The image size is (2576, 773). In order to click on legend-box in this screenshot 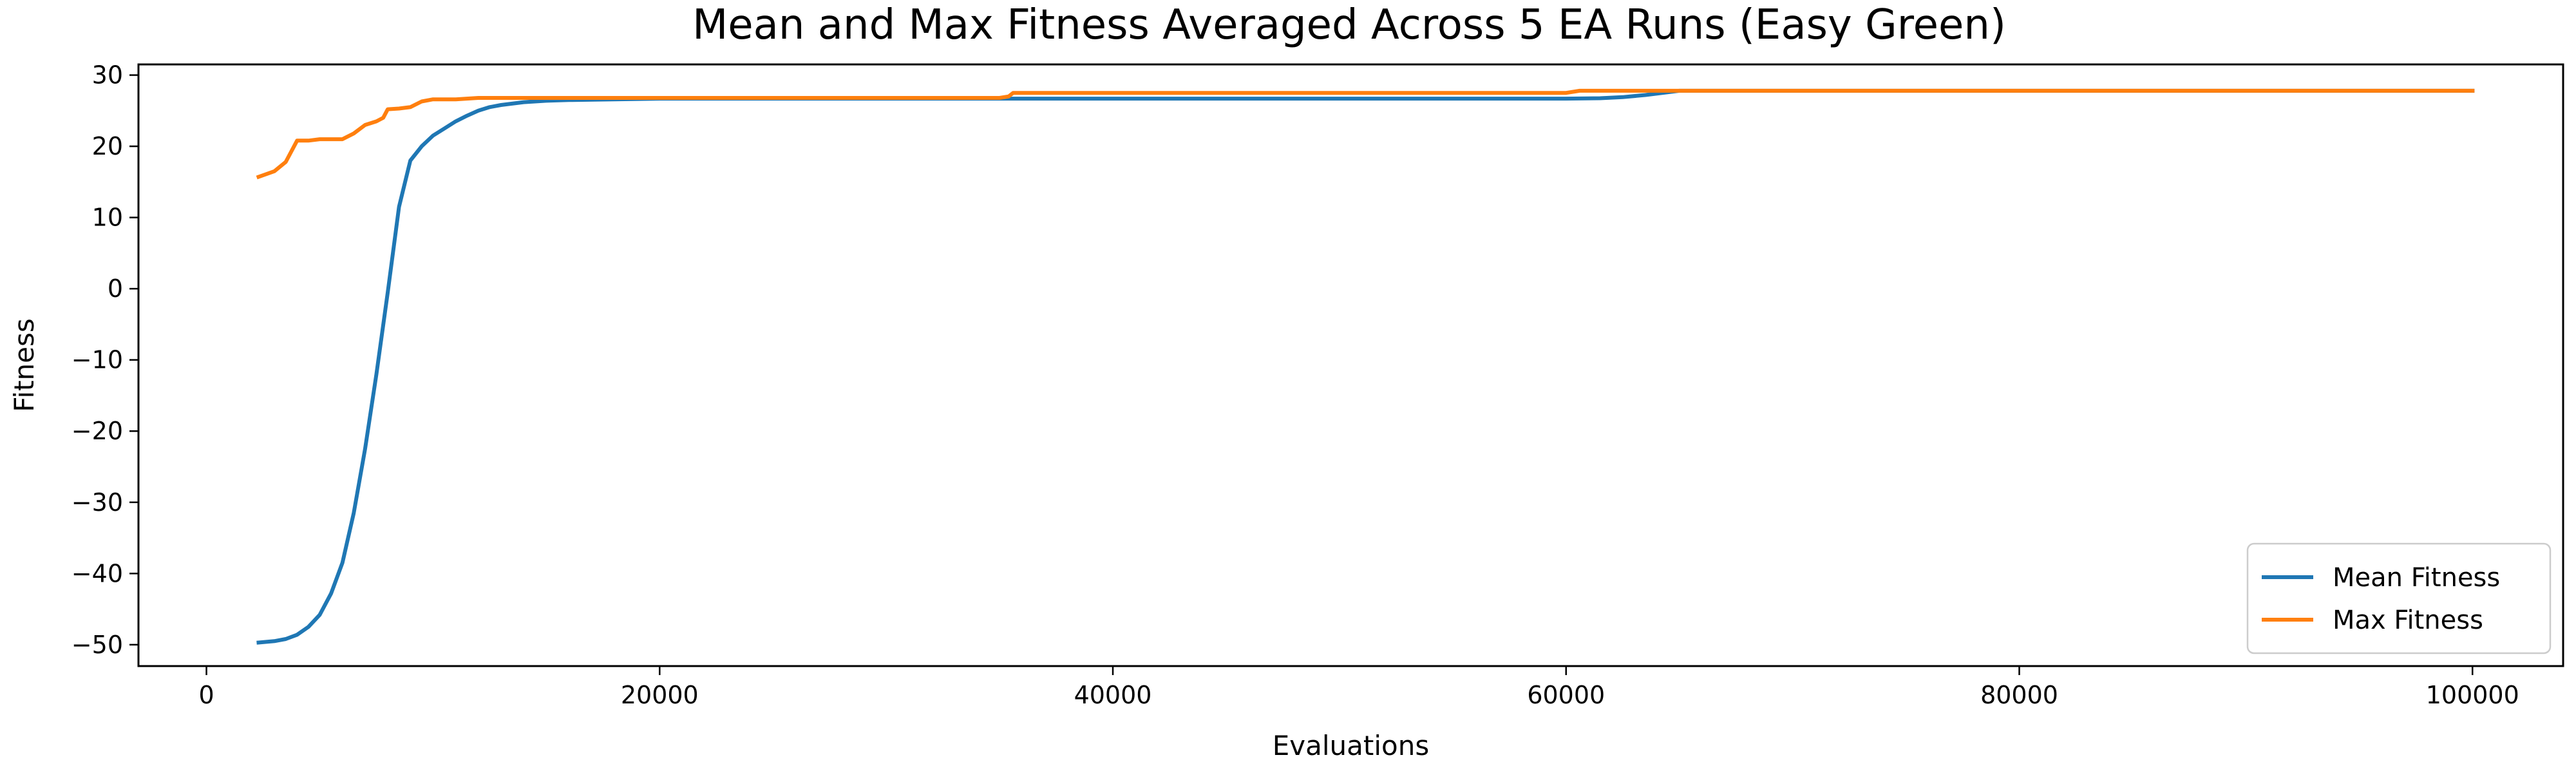, I will do `click(2399, 598)`.